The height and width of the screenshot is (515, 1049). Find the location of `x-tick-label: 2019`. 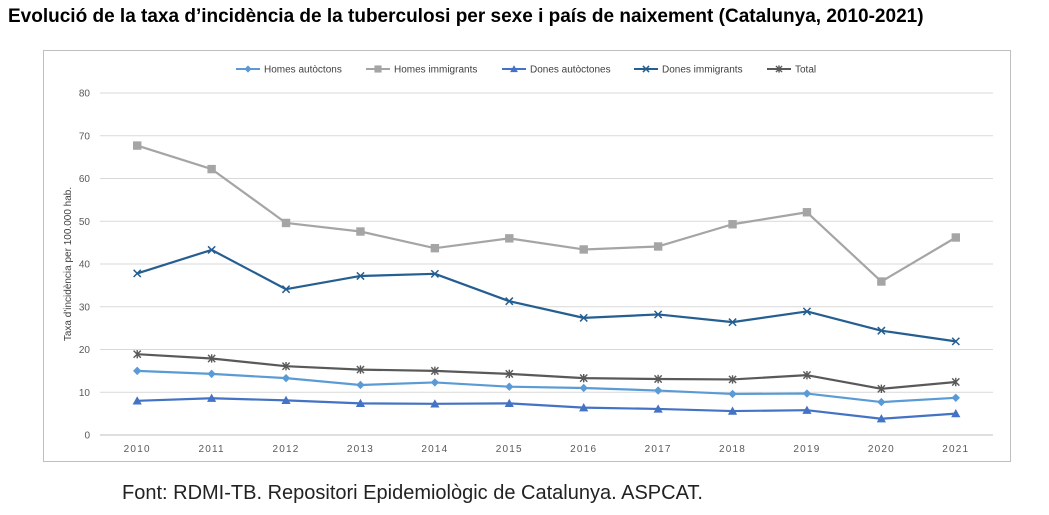

x-tick-label: 2019 is located at coordinates (806, 449).